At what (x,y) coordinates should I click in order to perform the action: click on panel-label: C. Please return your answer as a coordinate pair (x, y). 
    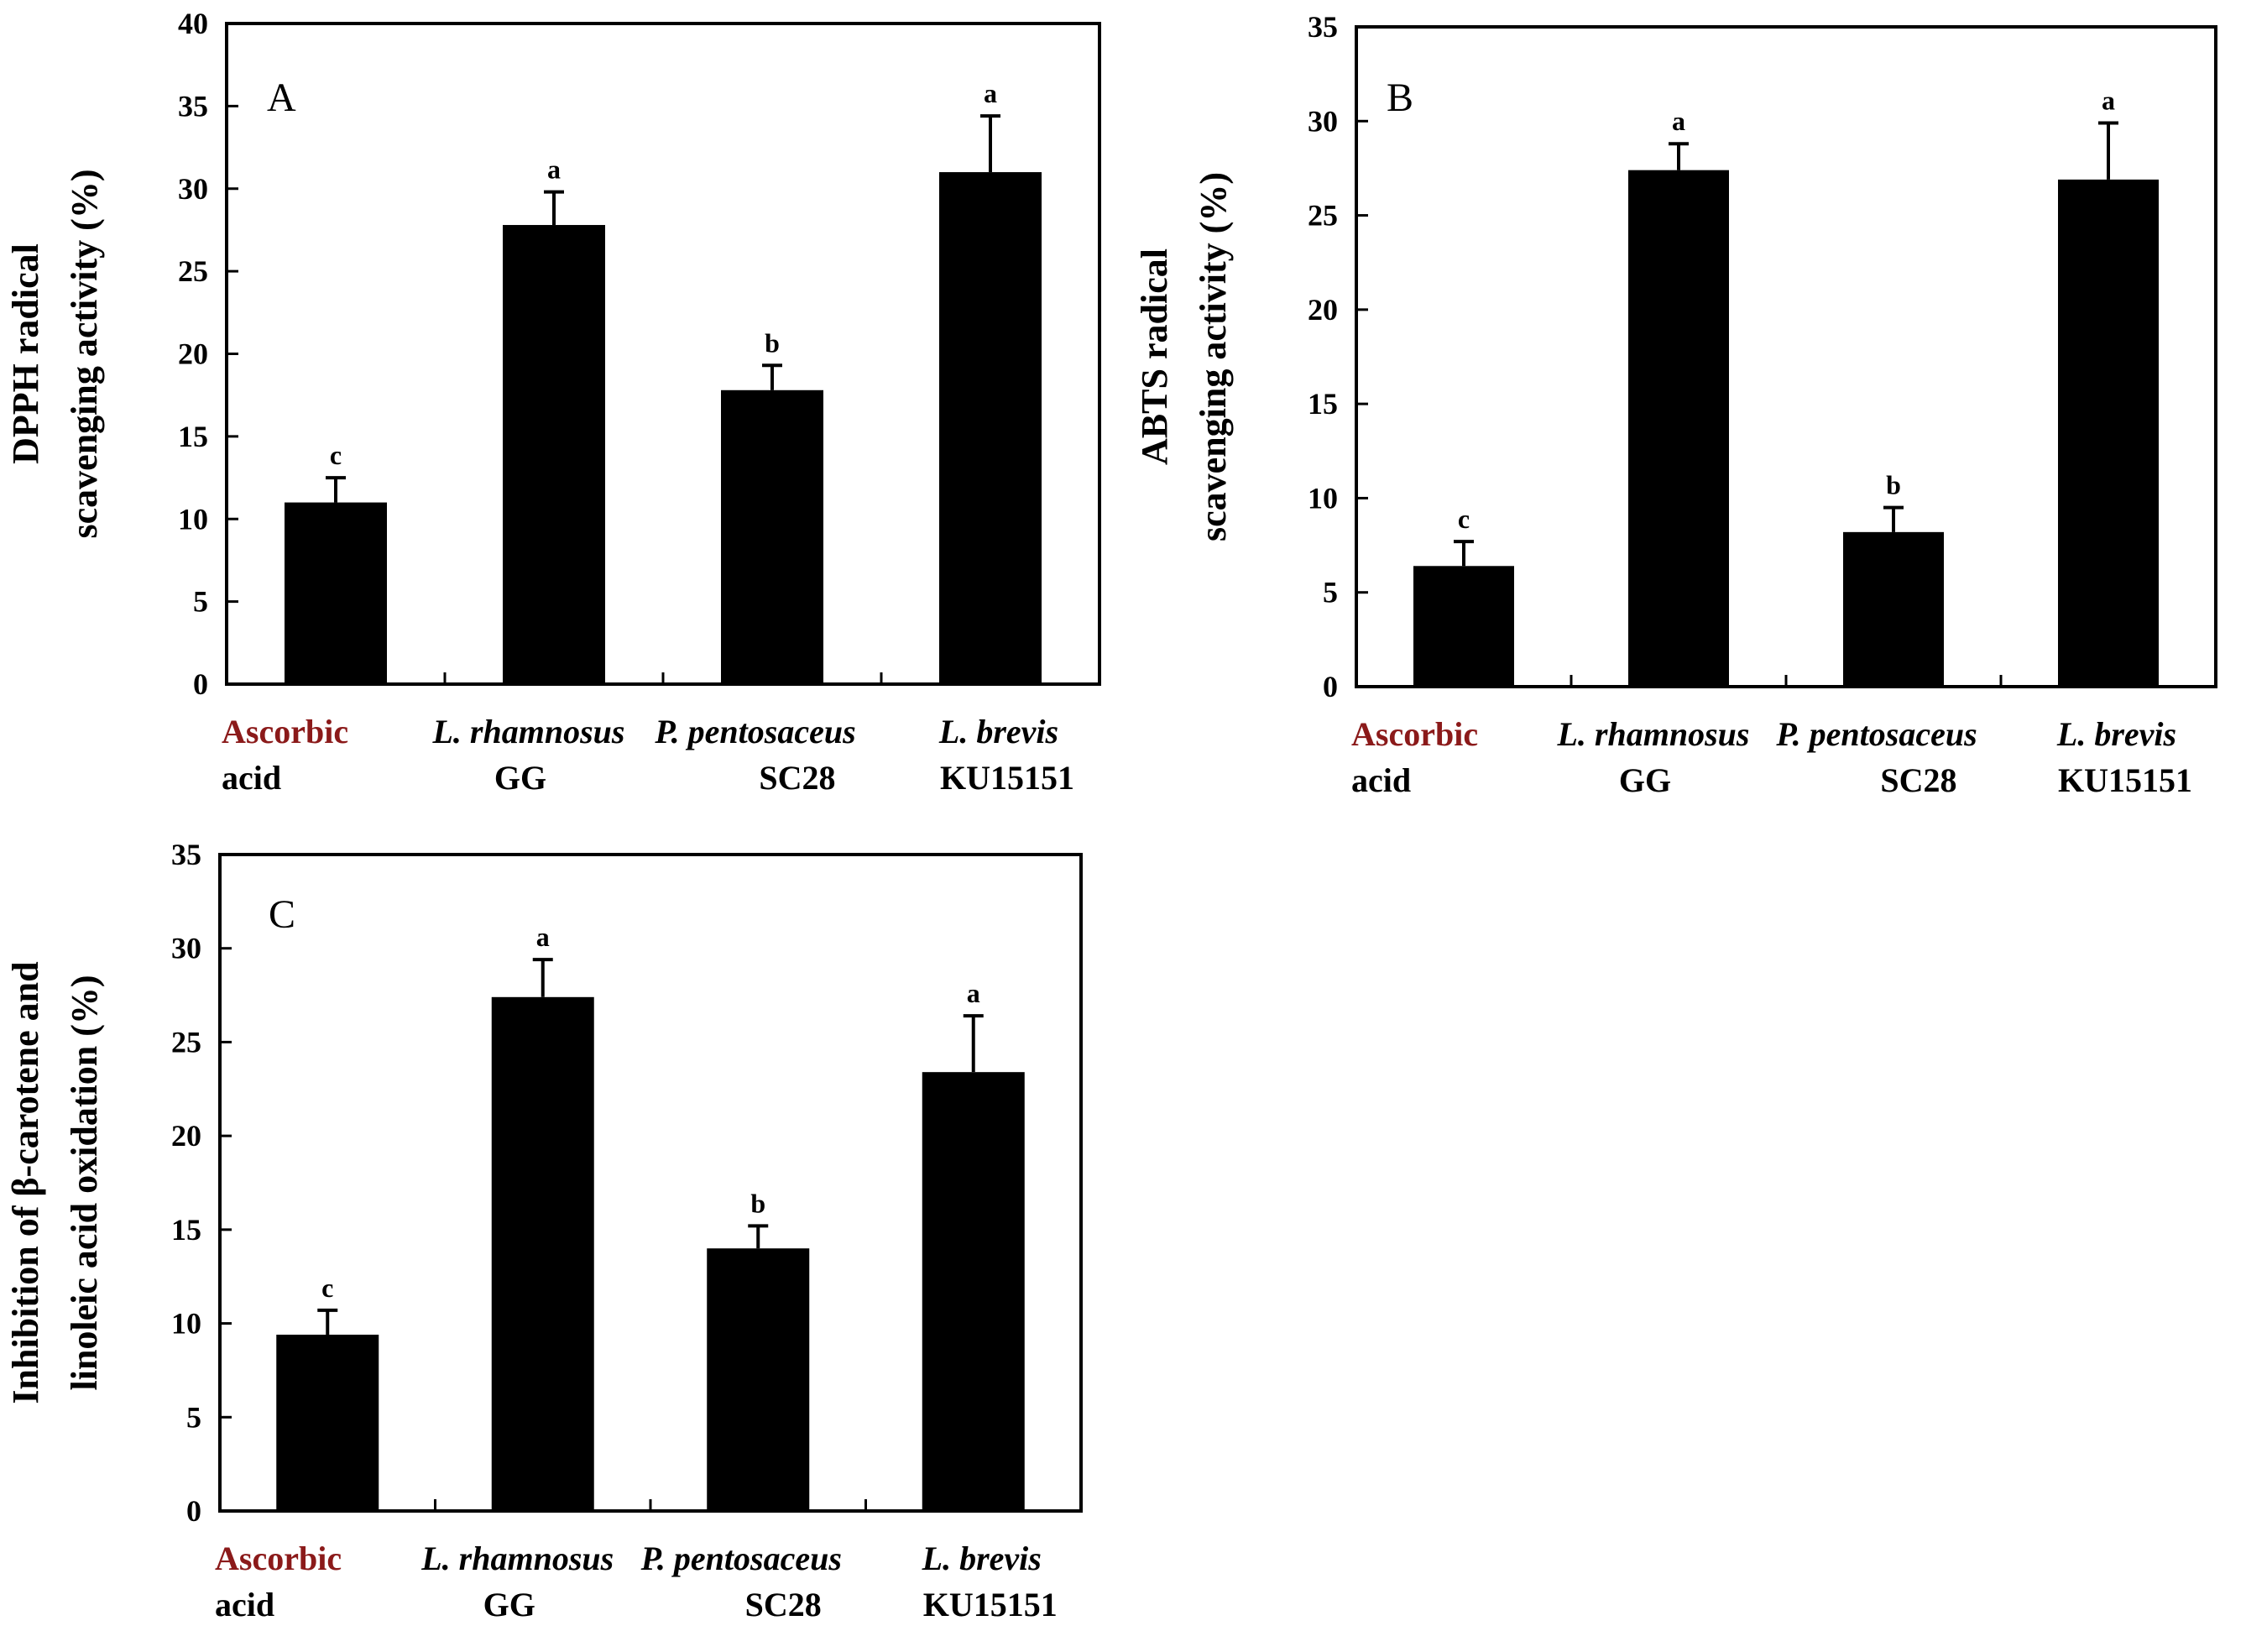
    Looking at the image, I should click on (282, 914).